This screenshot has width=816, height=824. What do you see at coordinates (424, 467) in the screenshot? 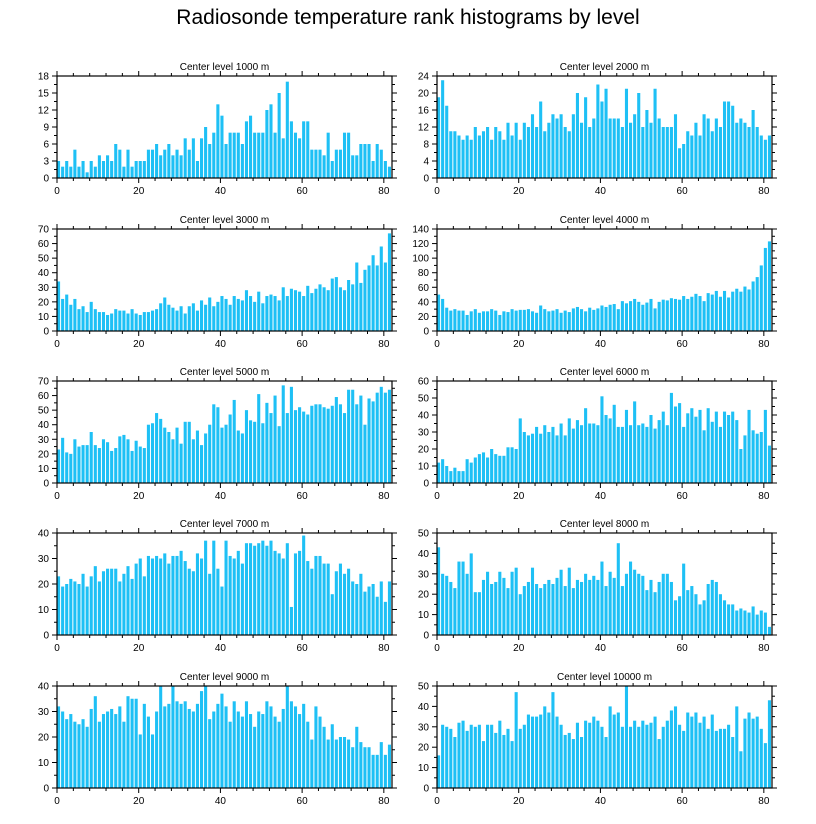
I see `y-tick-label: 10` at bounding box center [424, 467].